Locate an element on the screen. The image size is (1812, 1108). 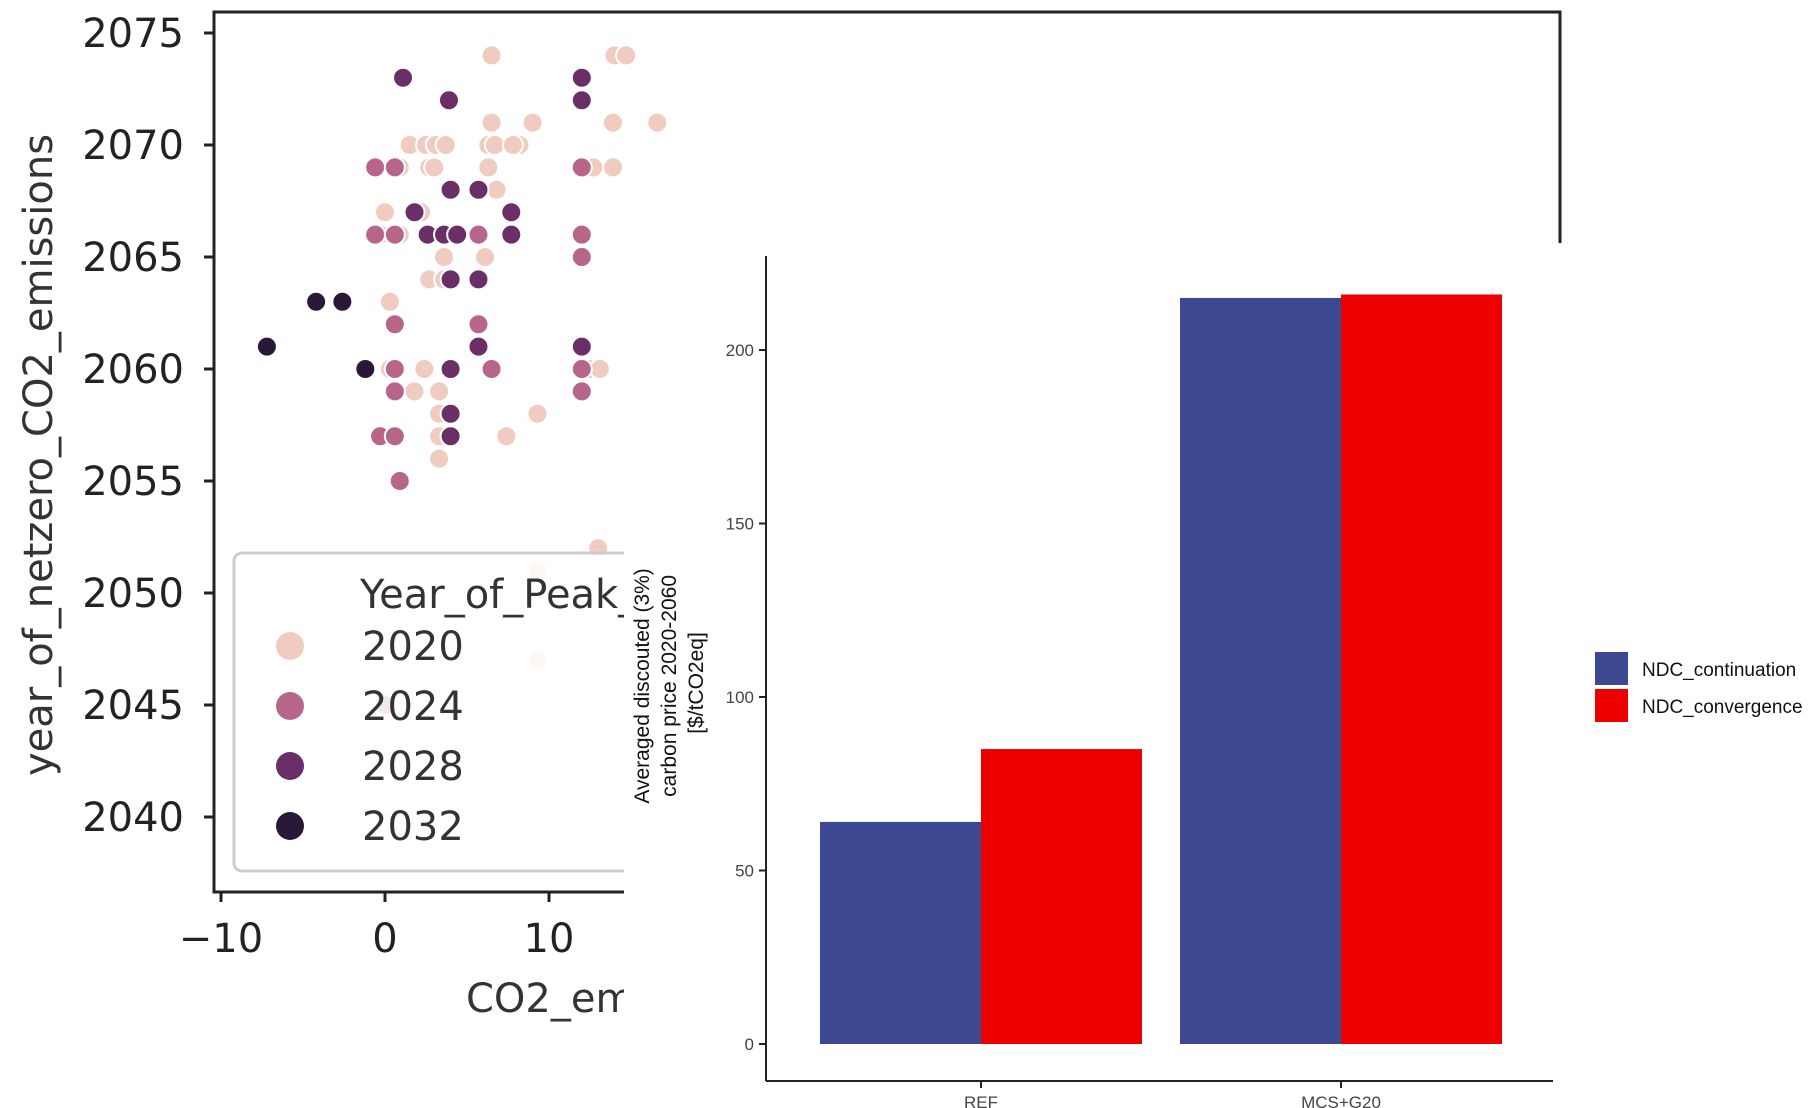
scatter-y-tick-label: 2050 is located at coordinates (133, 594).